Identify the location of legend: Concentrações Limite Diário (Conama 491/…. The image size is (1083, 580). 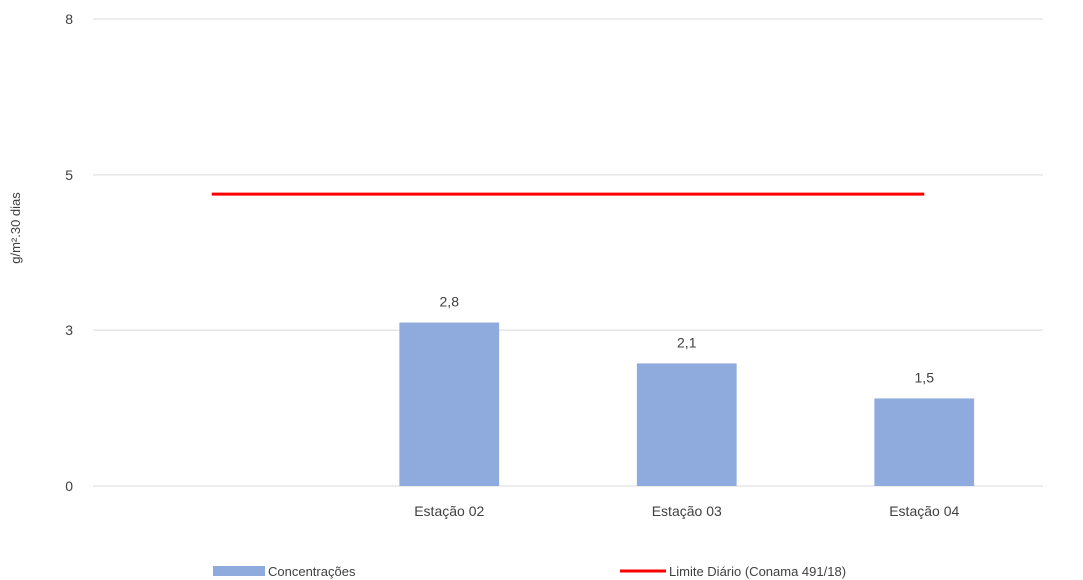
(529, 571).